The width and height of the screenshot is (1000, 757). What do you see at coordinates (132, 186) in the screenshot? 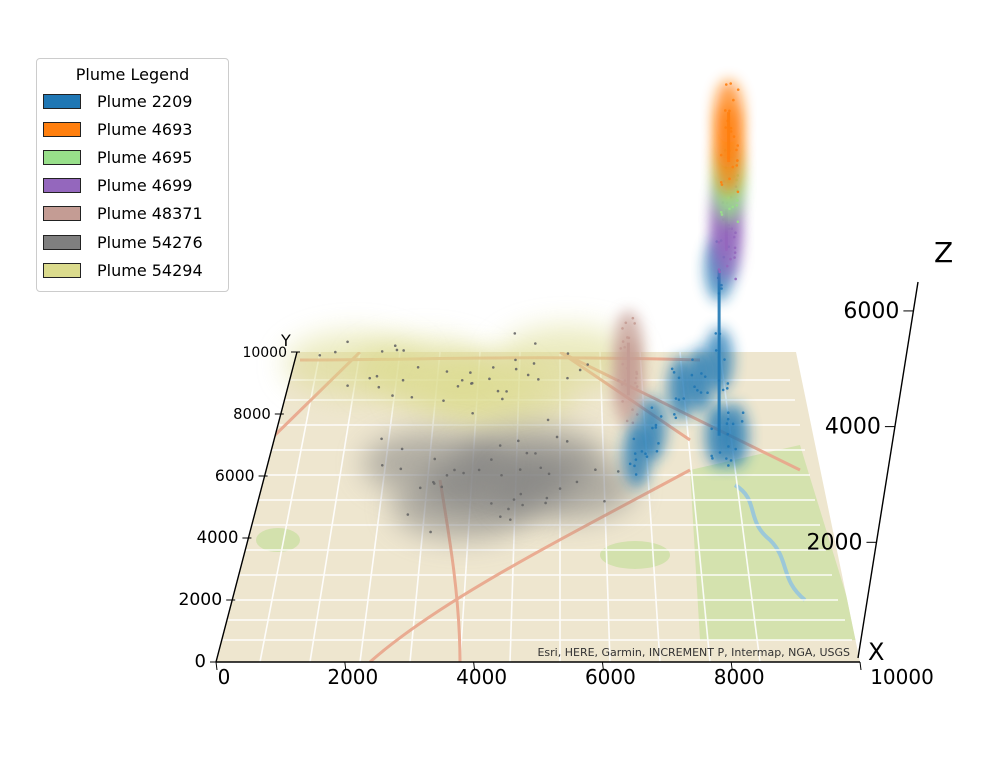
I see `legend-entry: Plume 4699` at bounding box center [132, 186].